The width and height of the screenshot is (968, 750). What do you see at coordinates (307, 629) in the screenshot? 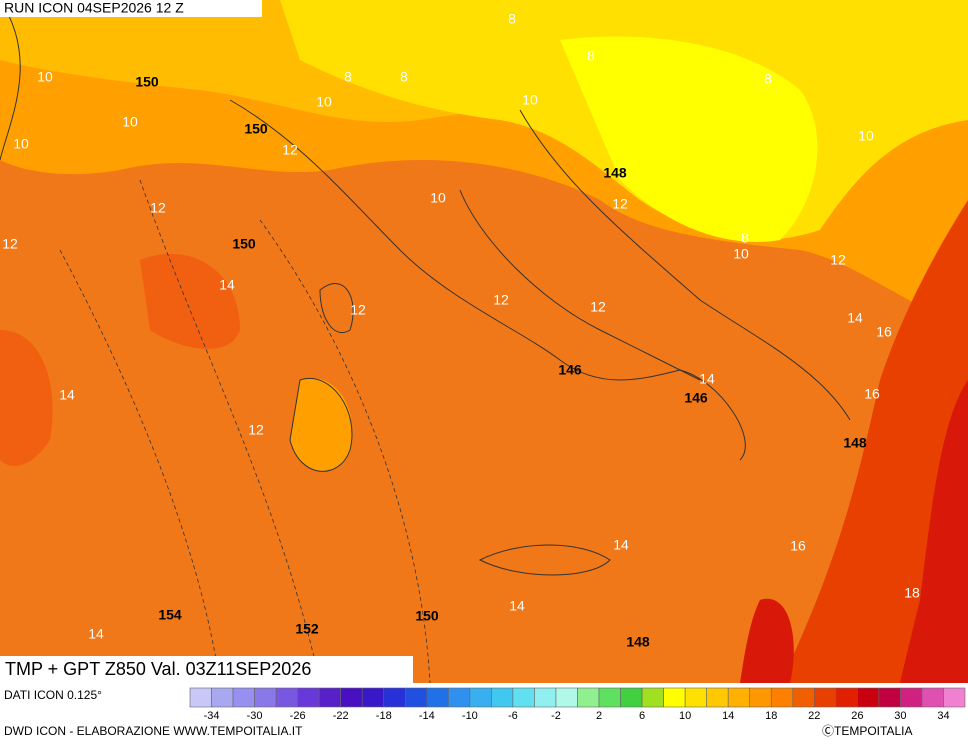
I see `height-label: 152` at bounding box center [307, 629].